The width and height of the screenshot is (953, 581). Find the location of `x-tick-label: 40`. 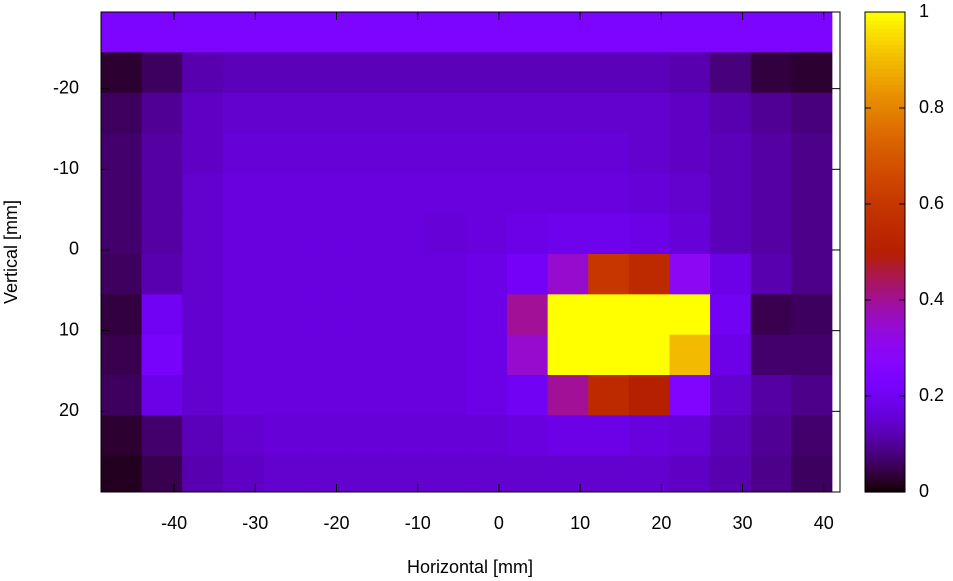

x-tick-label: 40 is located at coordinates (824, 523).